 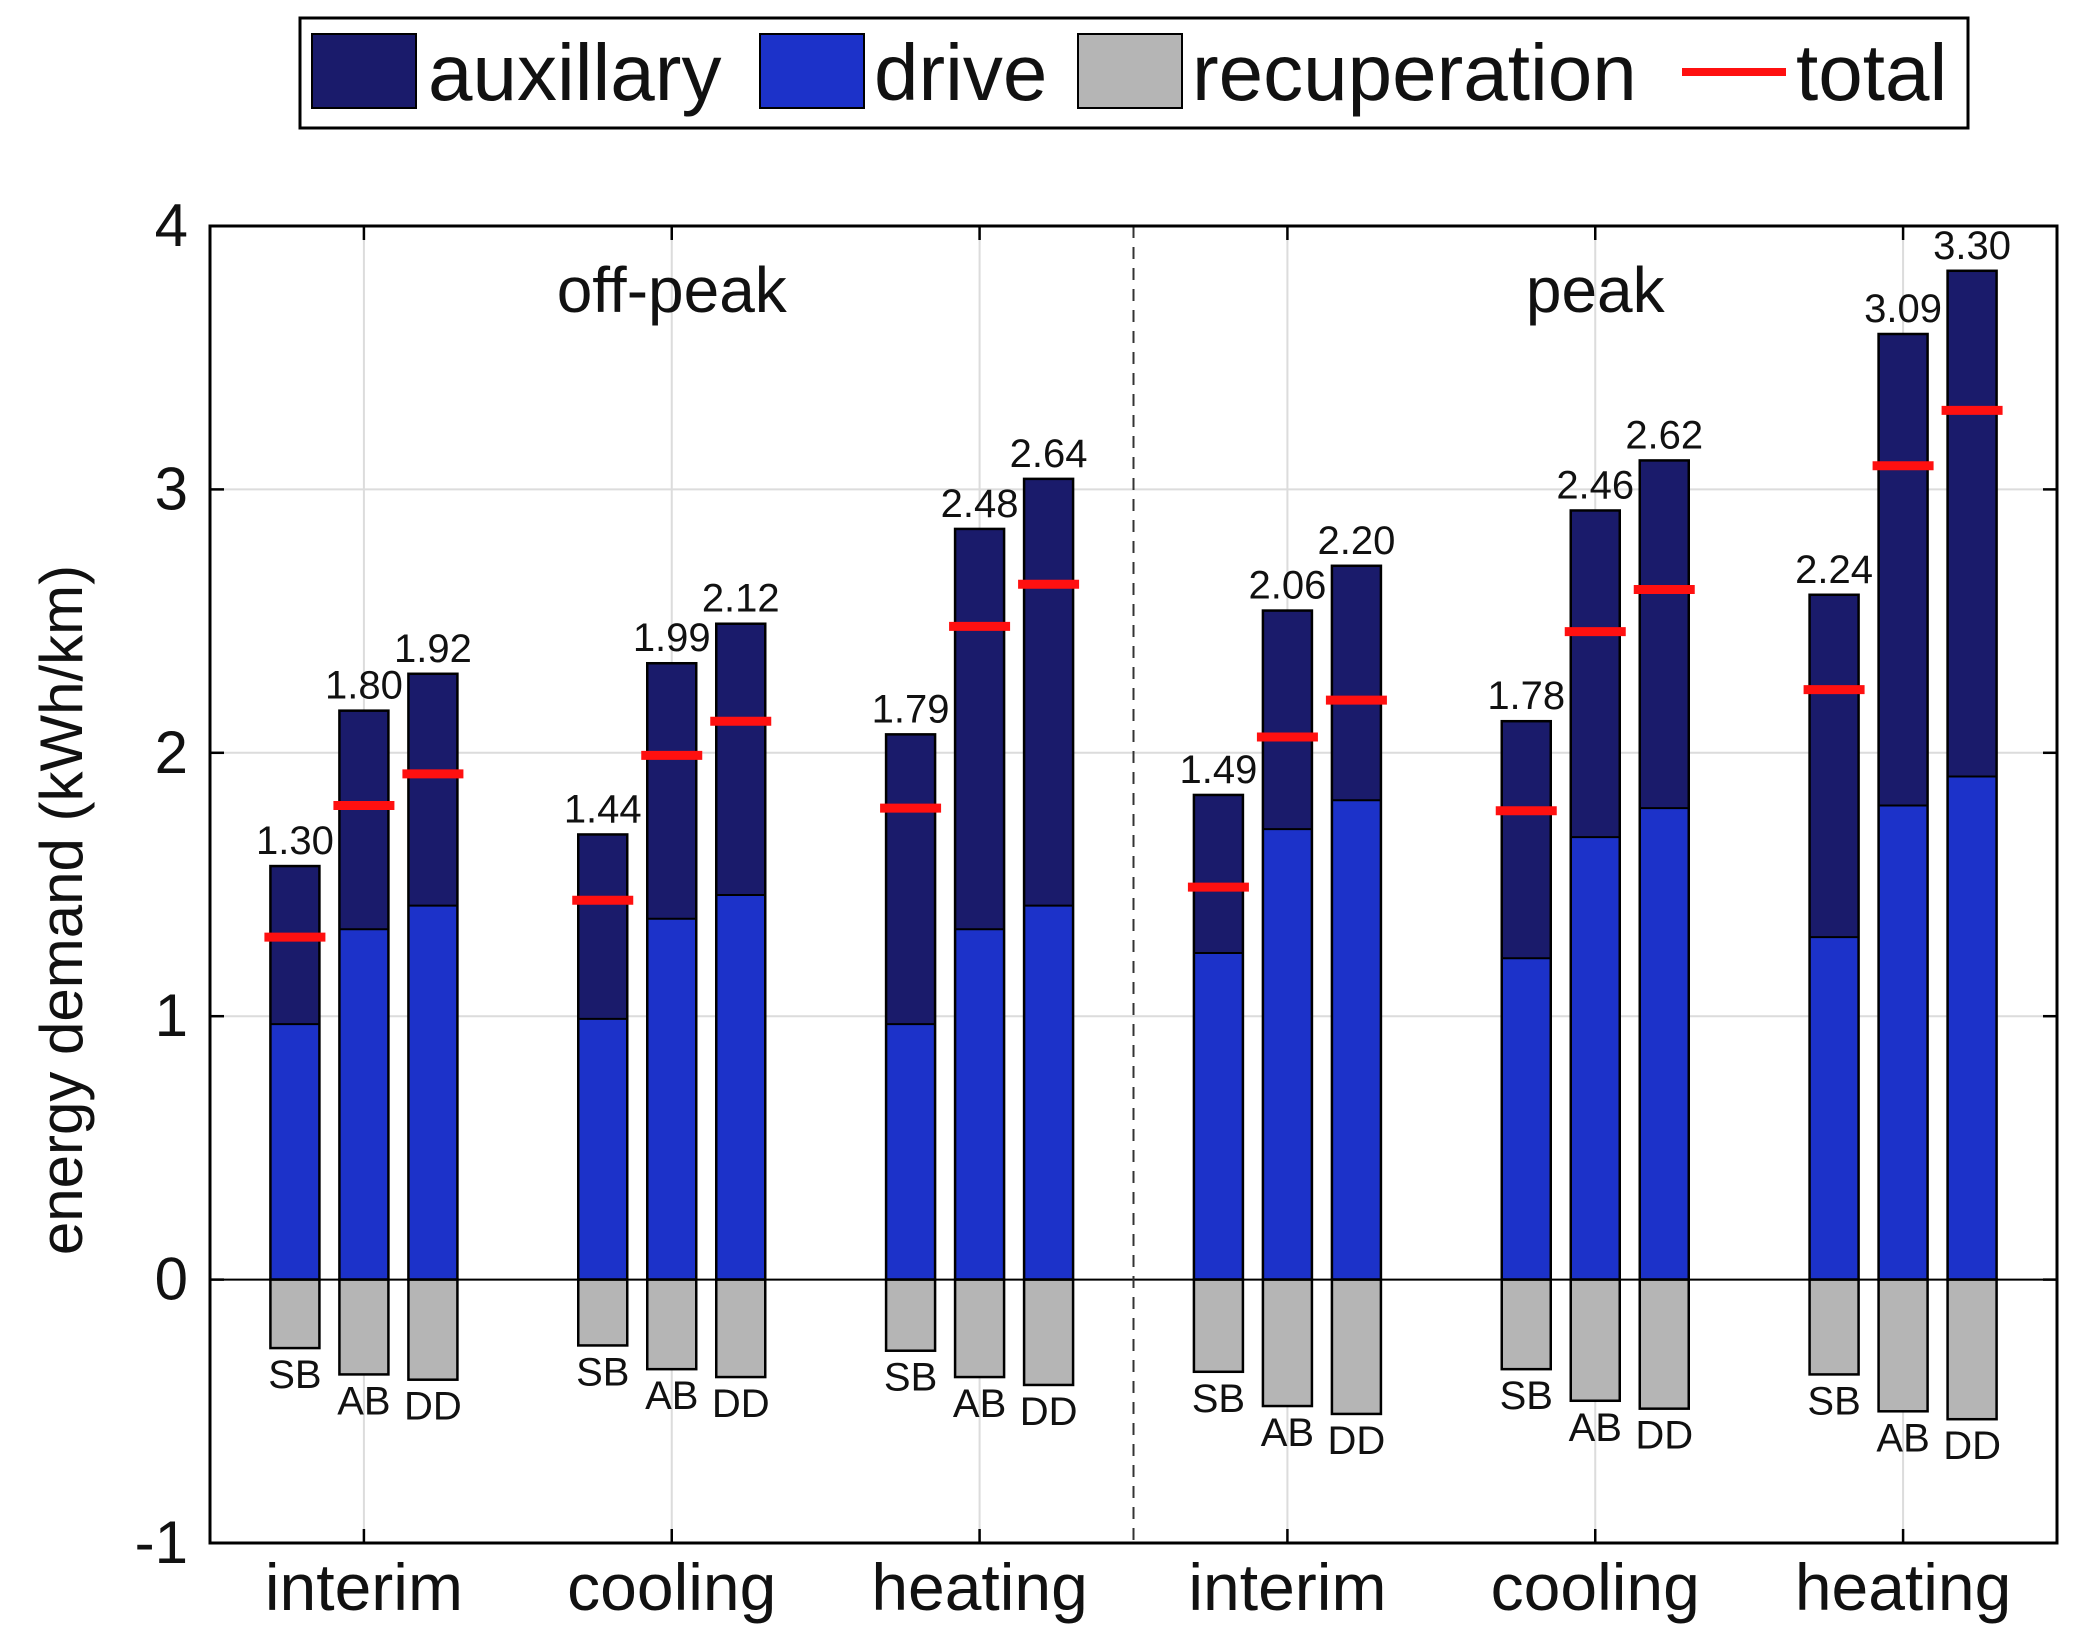 I want to click on total-value-label: 2.06, so click(x=1287, y=586).